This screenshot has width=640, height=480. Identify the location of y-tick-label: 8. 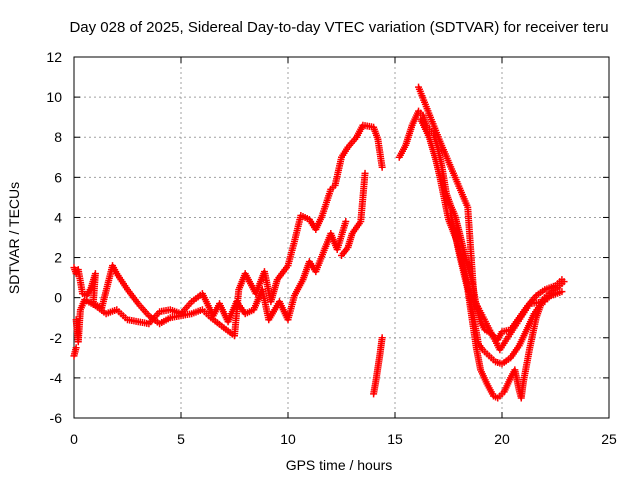
(58, 137).